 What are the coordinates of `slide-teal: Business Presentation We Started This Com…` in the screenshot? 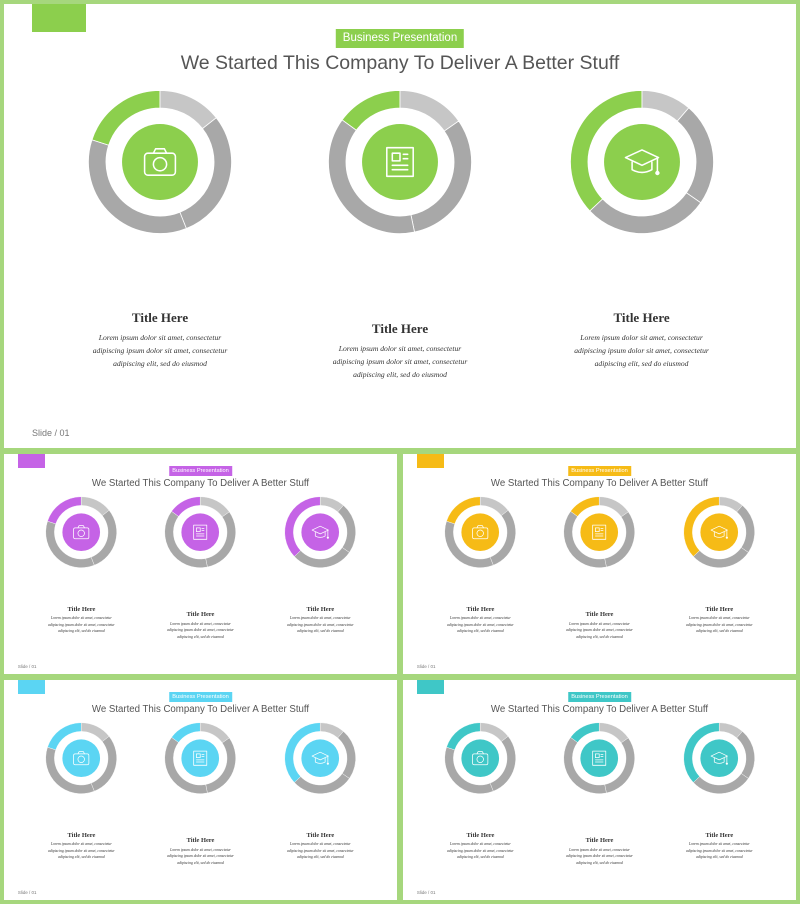 It's located at (599, 790).